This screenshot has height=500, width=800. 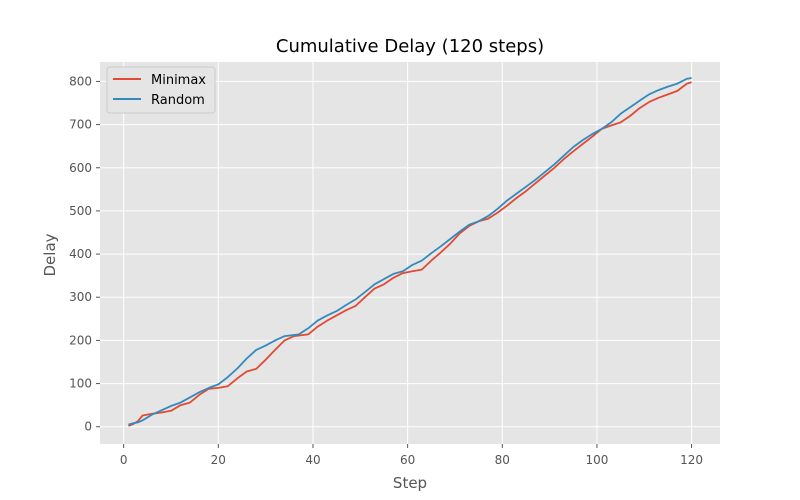 What do you see at coordinates (80, 340) in the screenshot?
I see `y-tick-label: 200` at bounding box center [80, 340].